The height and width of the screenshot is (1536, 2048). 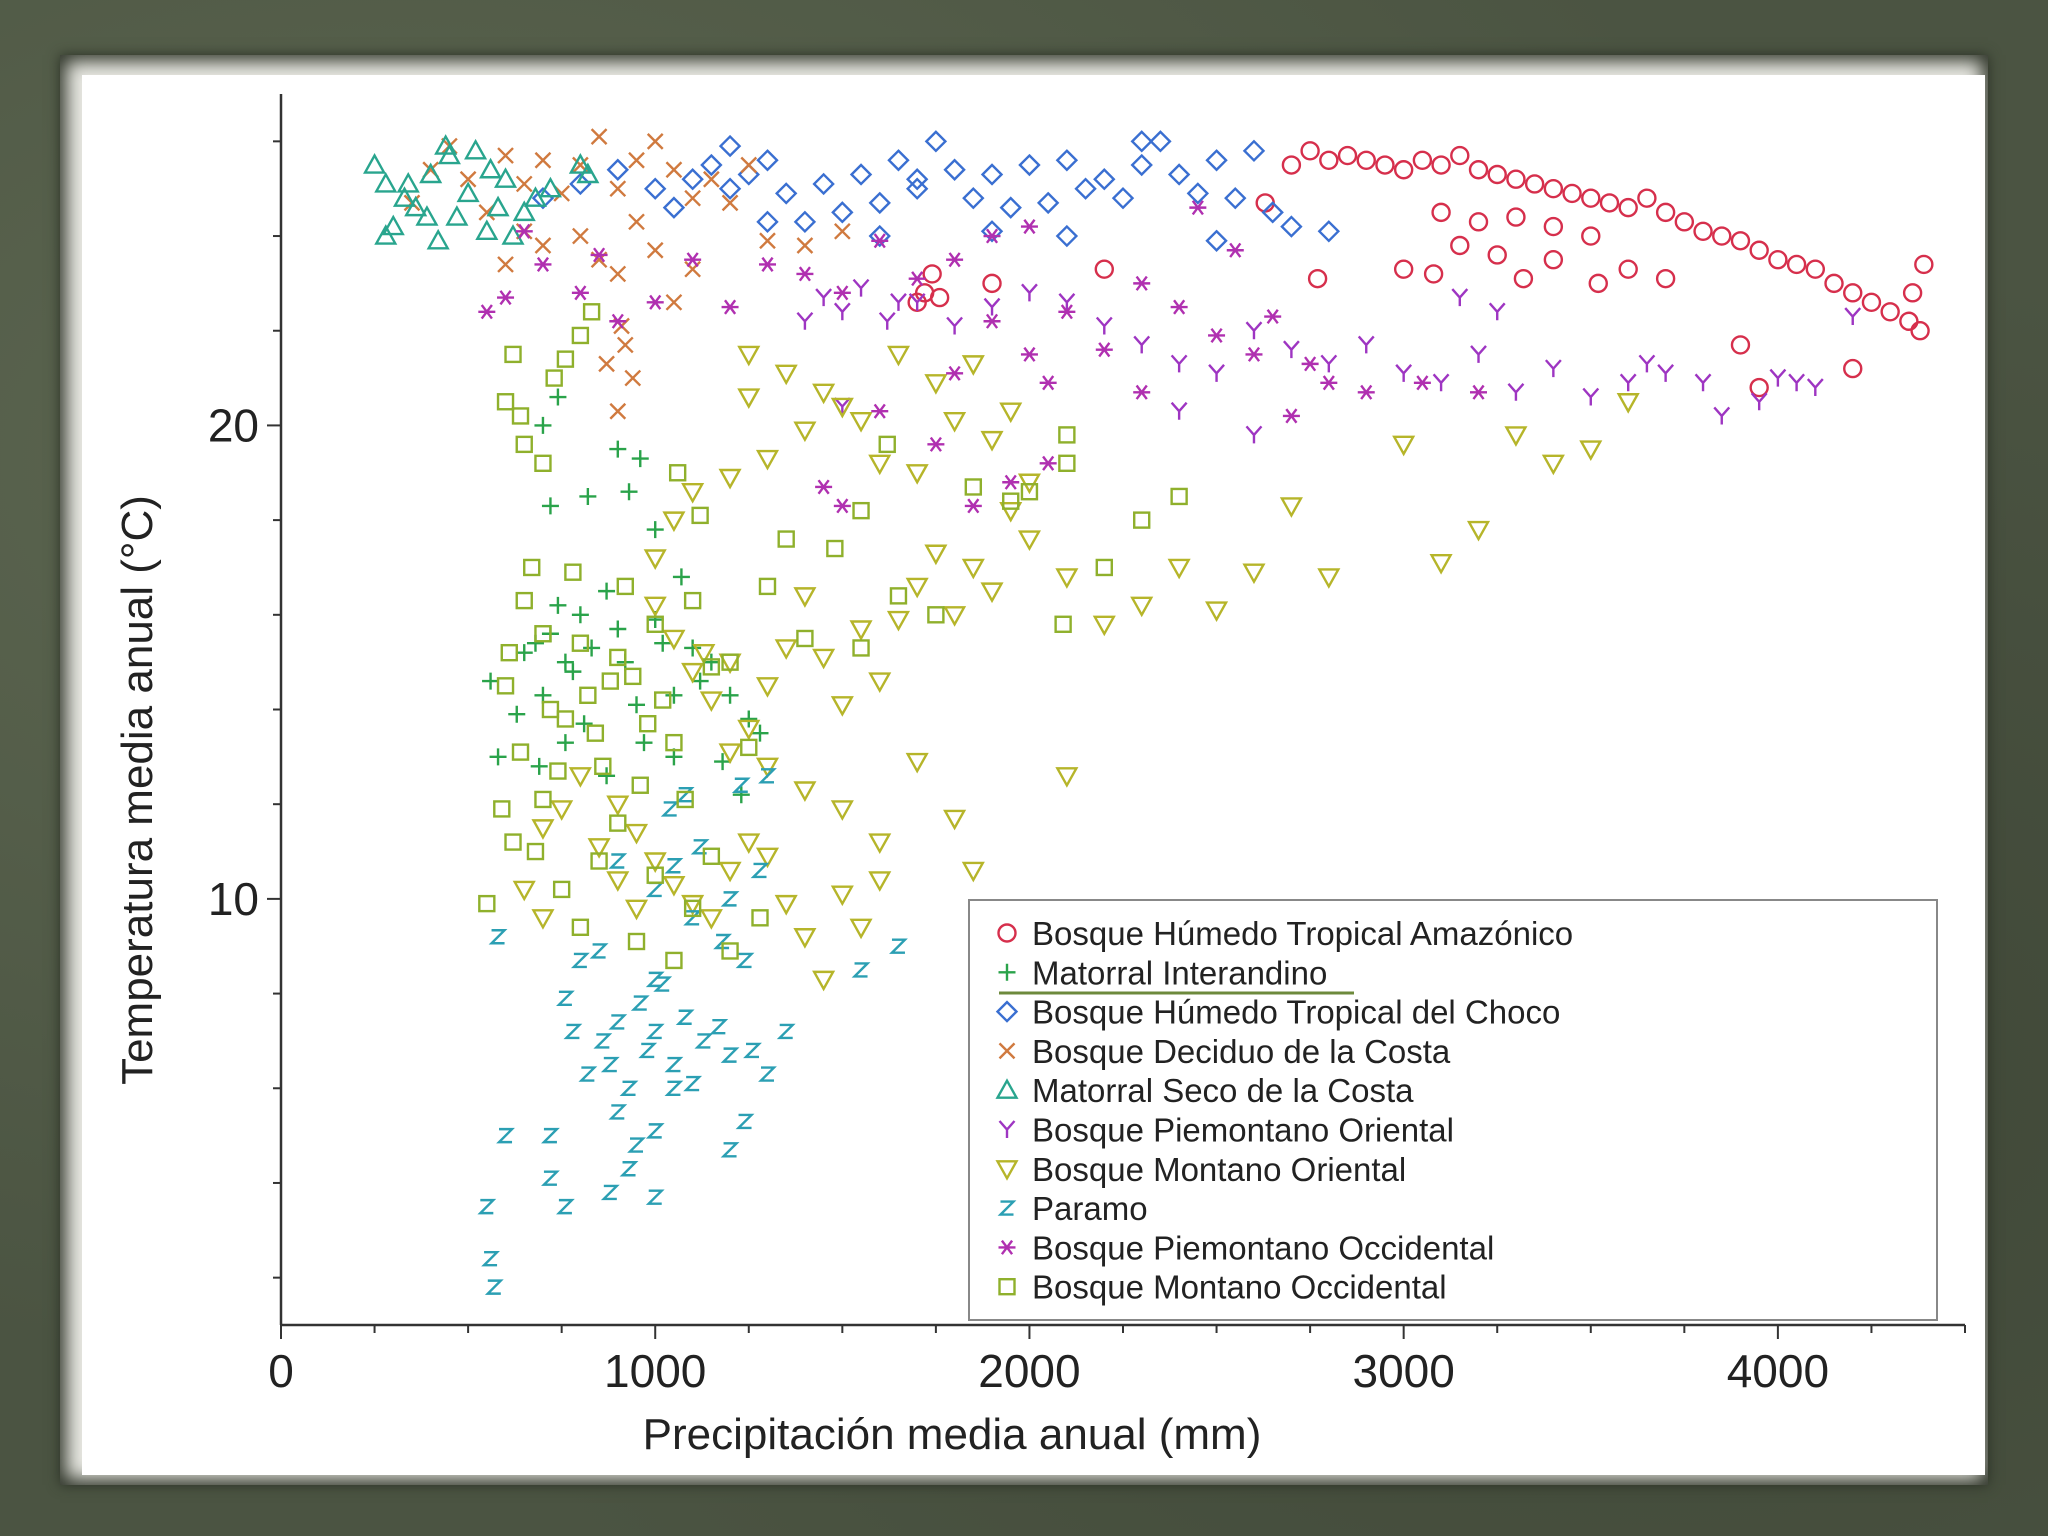 What do you see at coordinates (655, 1371) in the screenshot?
I see `x-tick-label: 1000` at bounding box center [655, 1371].